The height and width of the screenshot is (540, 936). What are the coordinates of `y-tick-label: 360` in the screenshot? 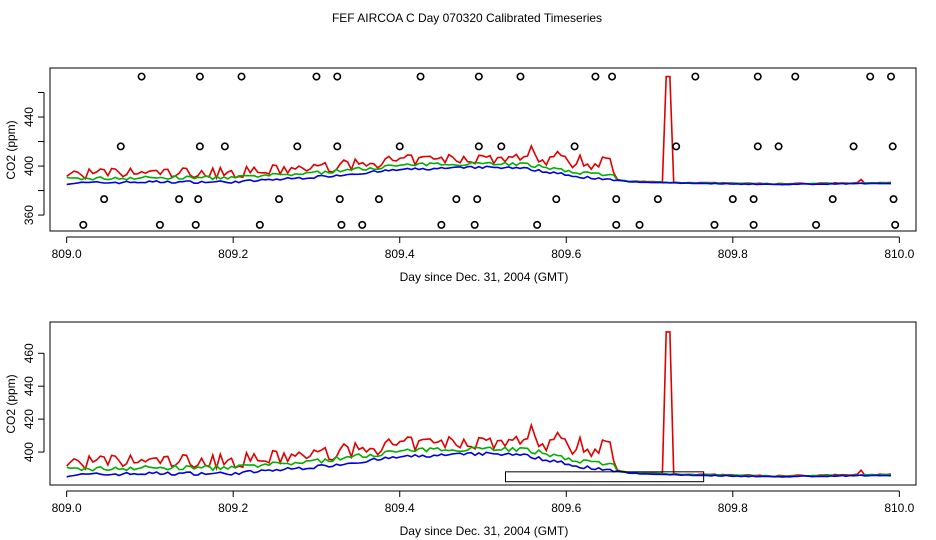 It's located at (29, 215).